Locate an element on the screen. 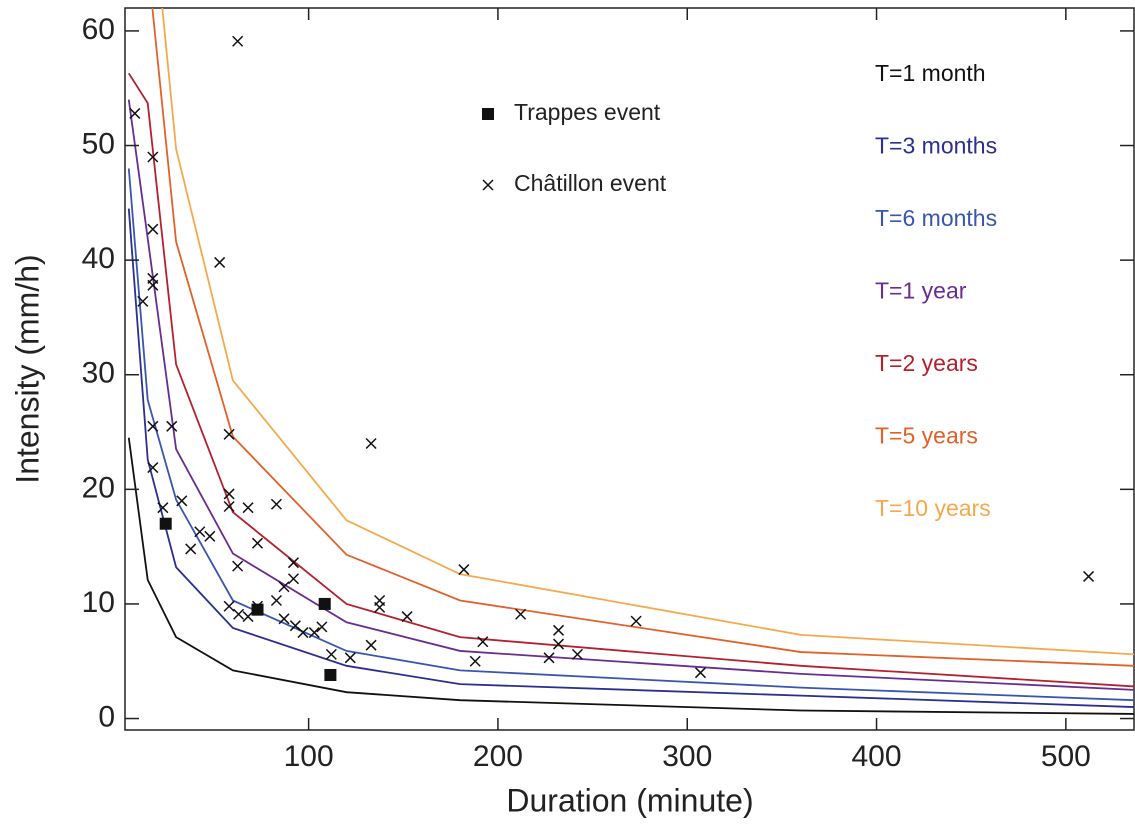  legend-label: T=5 years is located at coordinates (926, 436).